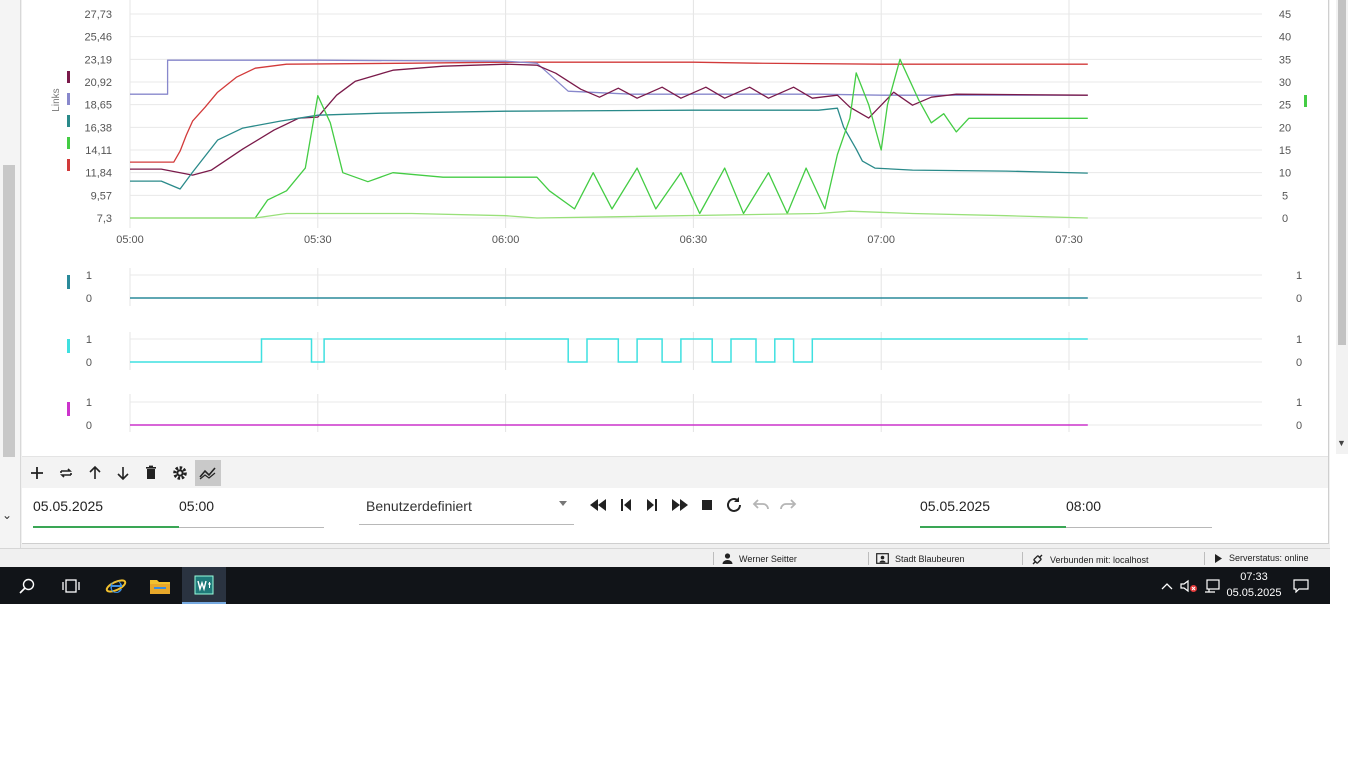 This screenshot has height=768, width=1366. I want to click on trend-toggle-icon, so click(208, 473).